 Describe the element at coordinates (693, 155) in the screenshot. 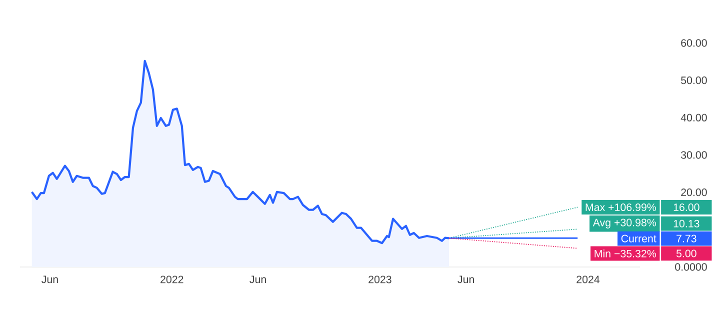

I see `y-tick-label: 30.00` at that location.